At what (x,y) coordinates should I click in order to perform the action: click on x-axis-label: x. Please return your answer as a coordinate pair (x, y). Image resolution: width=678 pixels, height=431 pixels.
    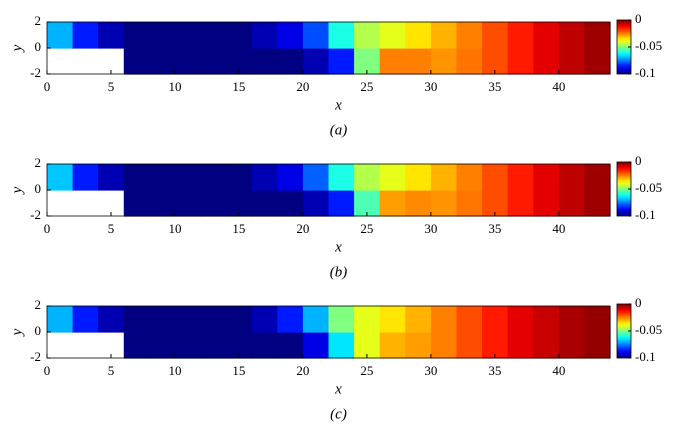
    Looking at the image, I should click on (338, 247).